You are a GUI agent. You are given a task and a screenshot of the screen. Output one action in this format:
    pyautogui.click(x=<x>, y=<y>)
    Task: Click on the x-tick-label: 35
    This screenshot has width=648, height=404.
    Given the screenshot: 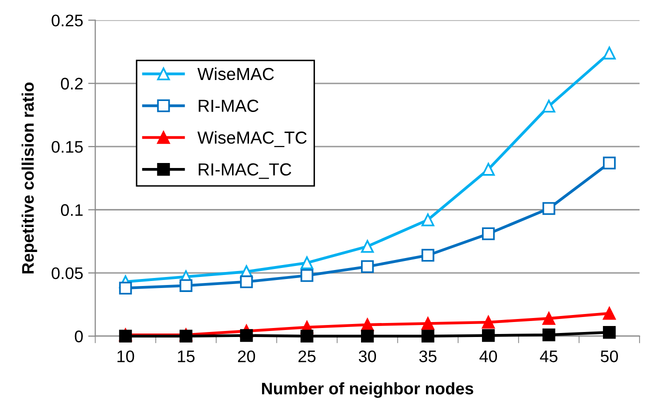 What is the action you would take?
    pyautogui.click(x=427, y=356)
    